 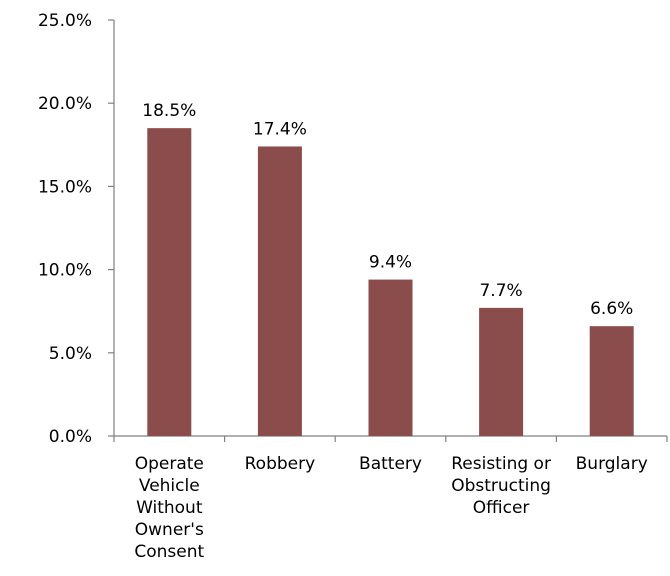 I want to click on data-label: 6.6%, so click(x=611, y=309).